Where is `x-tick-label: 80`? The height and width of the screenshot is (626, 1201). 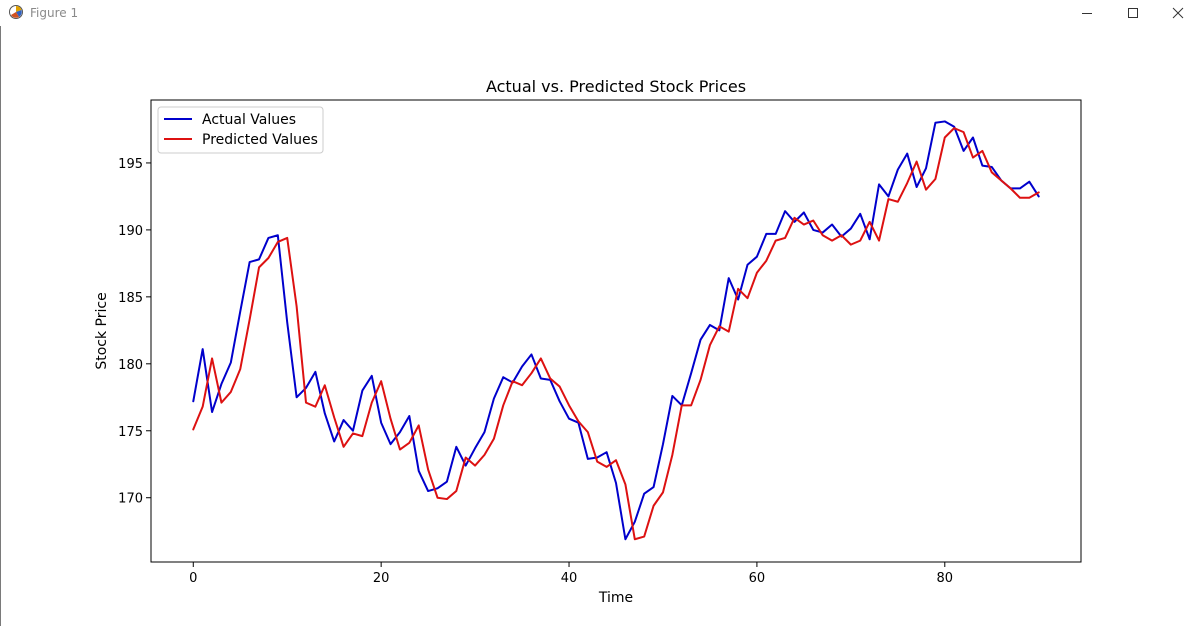
x-tick-label: 80 is located at coordinates (945, 578).